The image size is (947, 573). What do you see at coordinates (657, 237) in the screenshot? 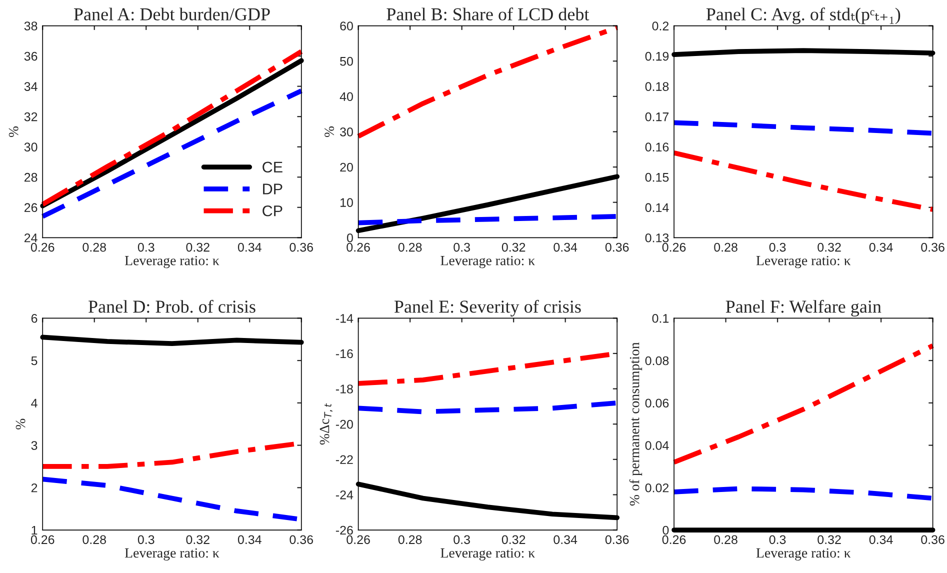
I see `y-tick-label: 0.13` at bounding box center [657, 237].